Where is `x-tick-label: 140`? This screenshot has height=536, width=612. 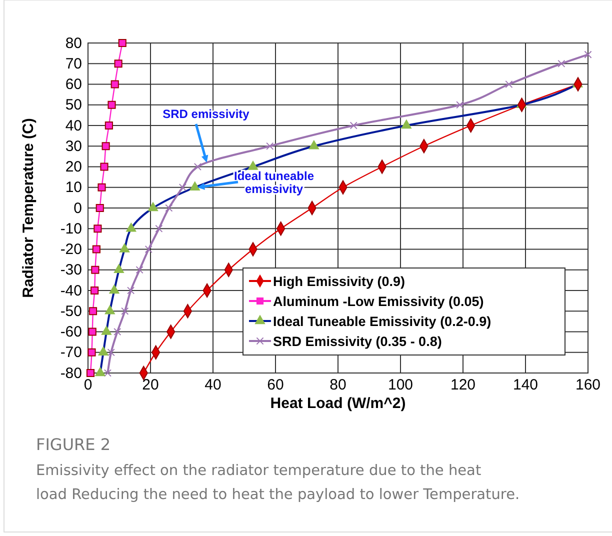 x-tick-label: 140 is located at coordinates (525, 385).